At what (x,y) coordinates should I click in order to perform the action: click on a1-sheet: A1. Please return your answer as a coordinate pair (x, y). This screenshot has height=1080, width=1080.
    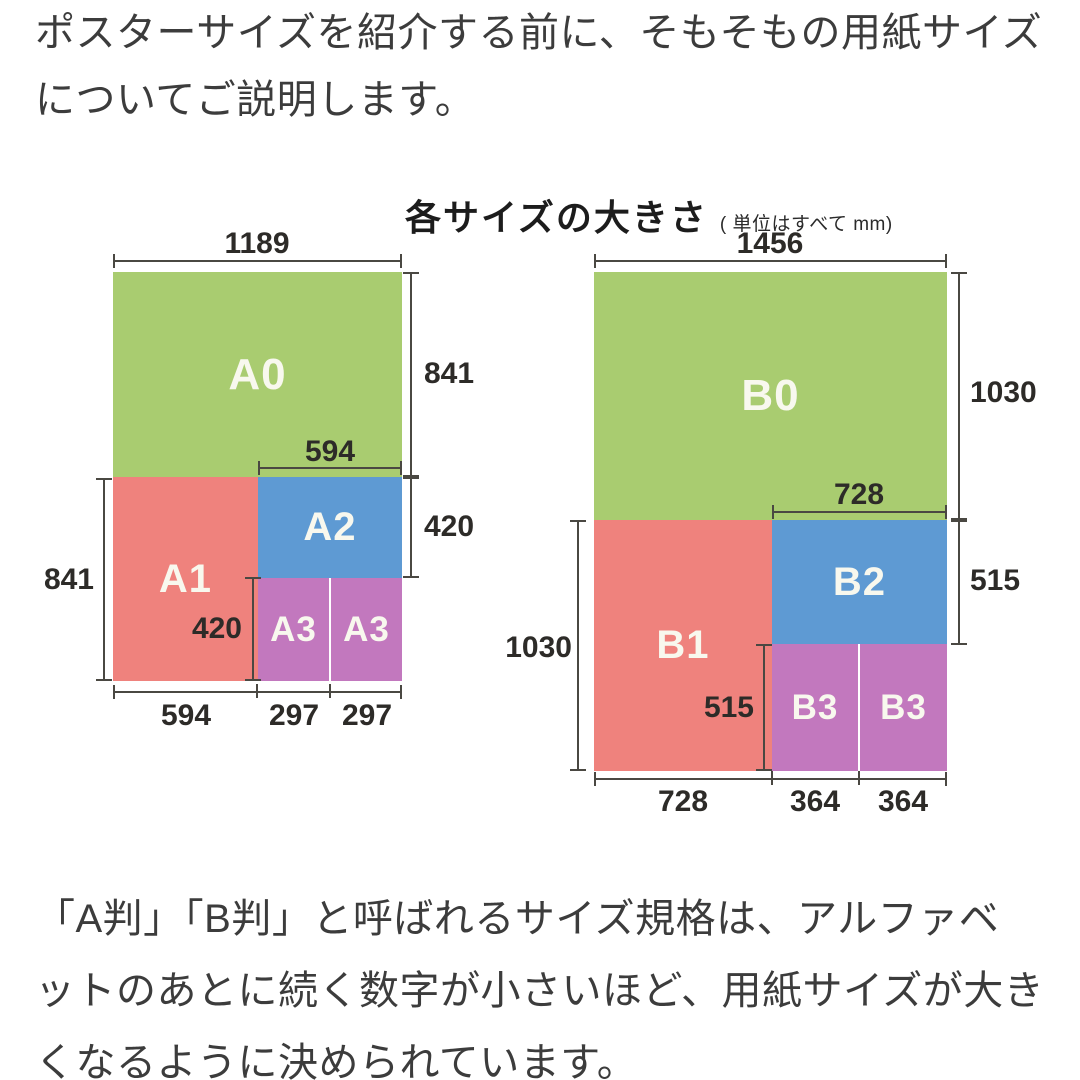
    Looking at the image, I should click on (185, 579).